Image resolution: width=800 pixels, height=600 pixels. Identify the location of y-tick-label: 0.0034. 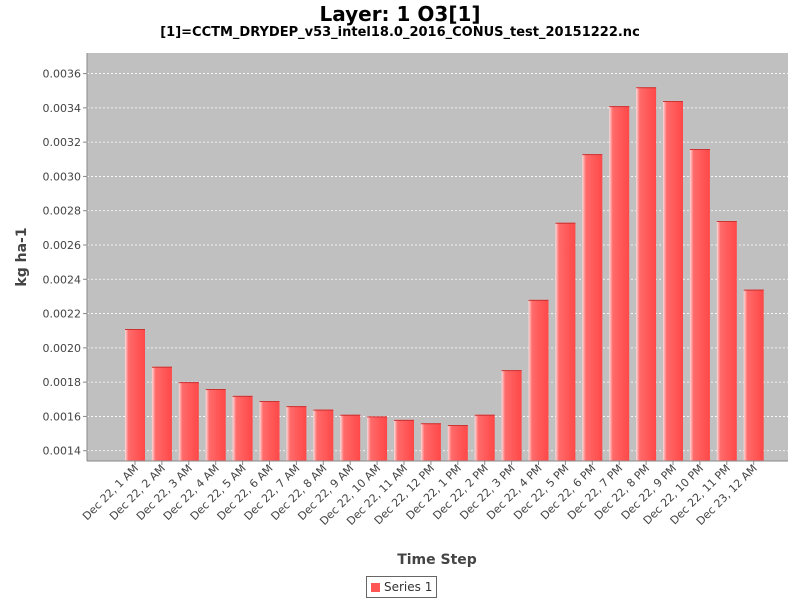
(62, 108).